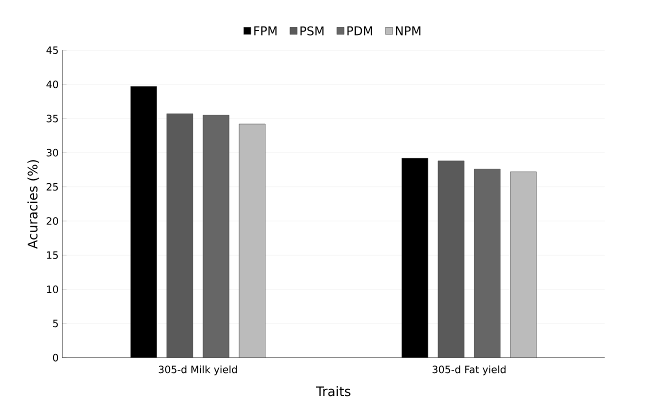 This screenshot has height=416, width=652. Describe the element at coordinates (333, 391) in the screenshot. I see `x-axis-title: Traits` at that location.